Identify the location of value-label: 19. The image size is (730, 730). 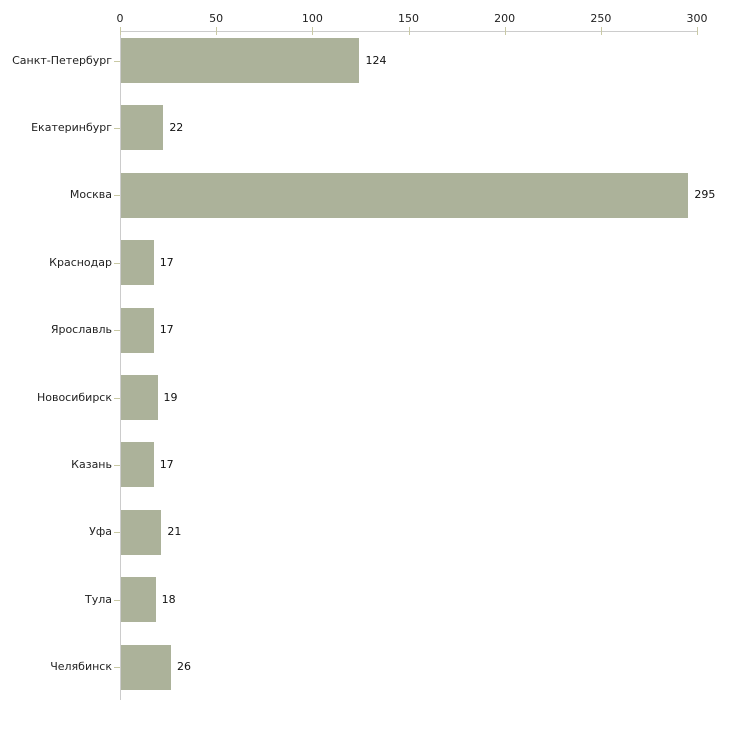
(170, 397).